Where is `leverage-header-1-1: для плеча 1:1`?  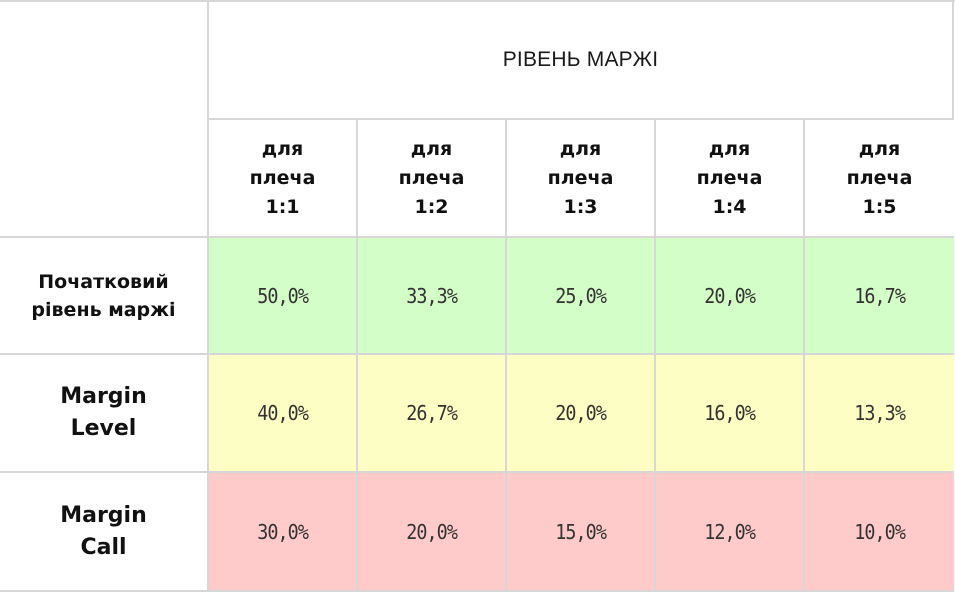
leverage-header-1-1: для плеча 1:1 is located at coordinates (283, 179).